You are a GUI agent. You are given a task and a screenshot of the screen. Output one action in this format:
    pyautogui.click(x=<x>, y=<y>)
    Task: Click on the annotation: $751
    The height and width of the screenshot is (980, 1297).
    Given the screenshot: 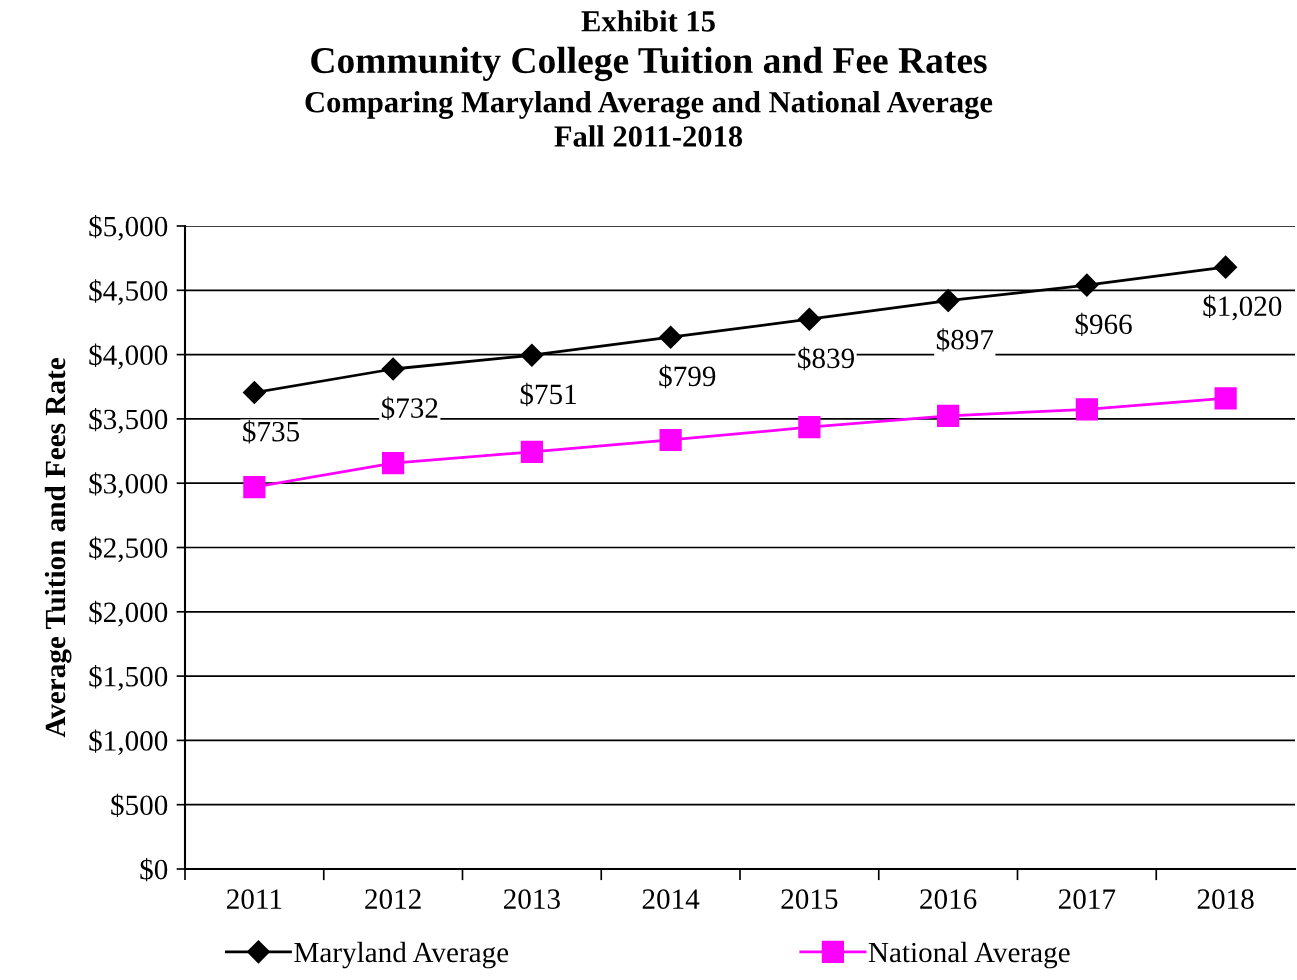 What is the action you would take?
    pyautogui.click(x=548, y=394)
    